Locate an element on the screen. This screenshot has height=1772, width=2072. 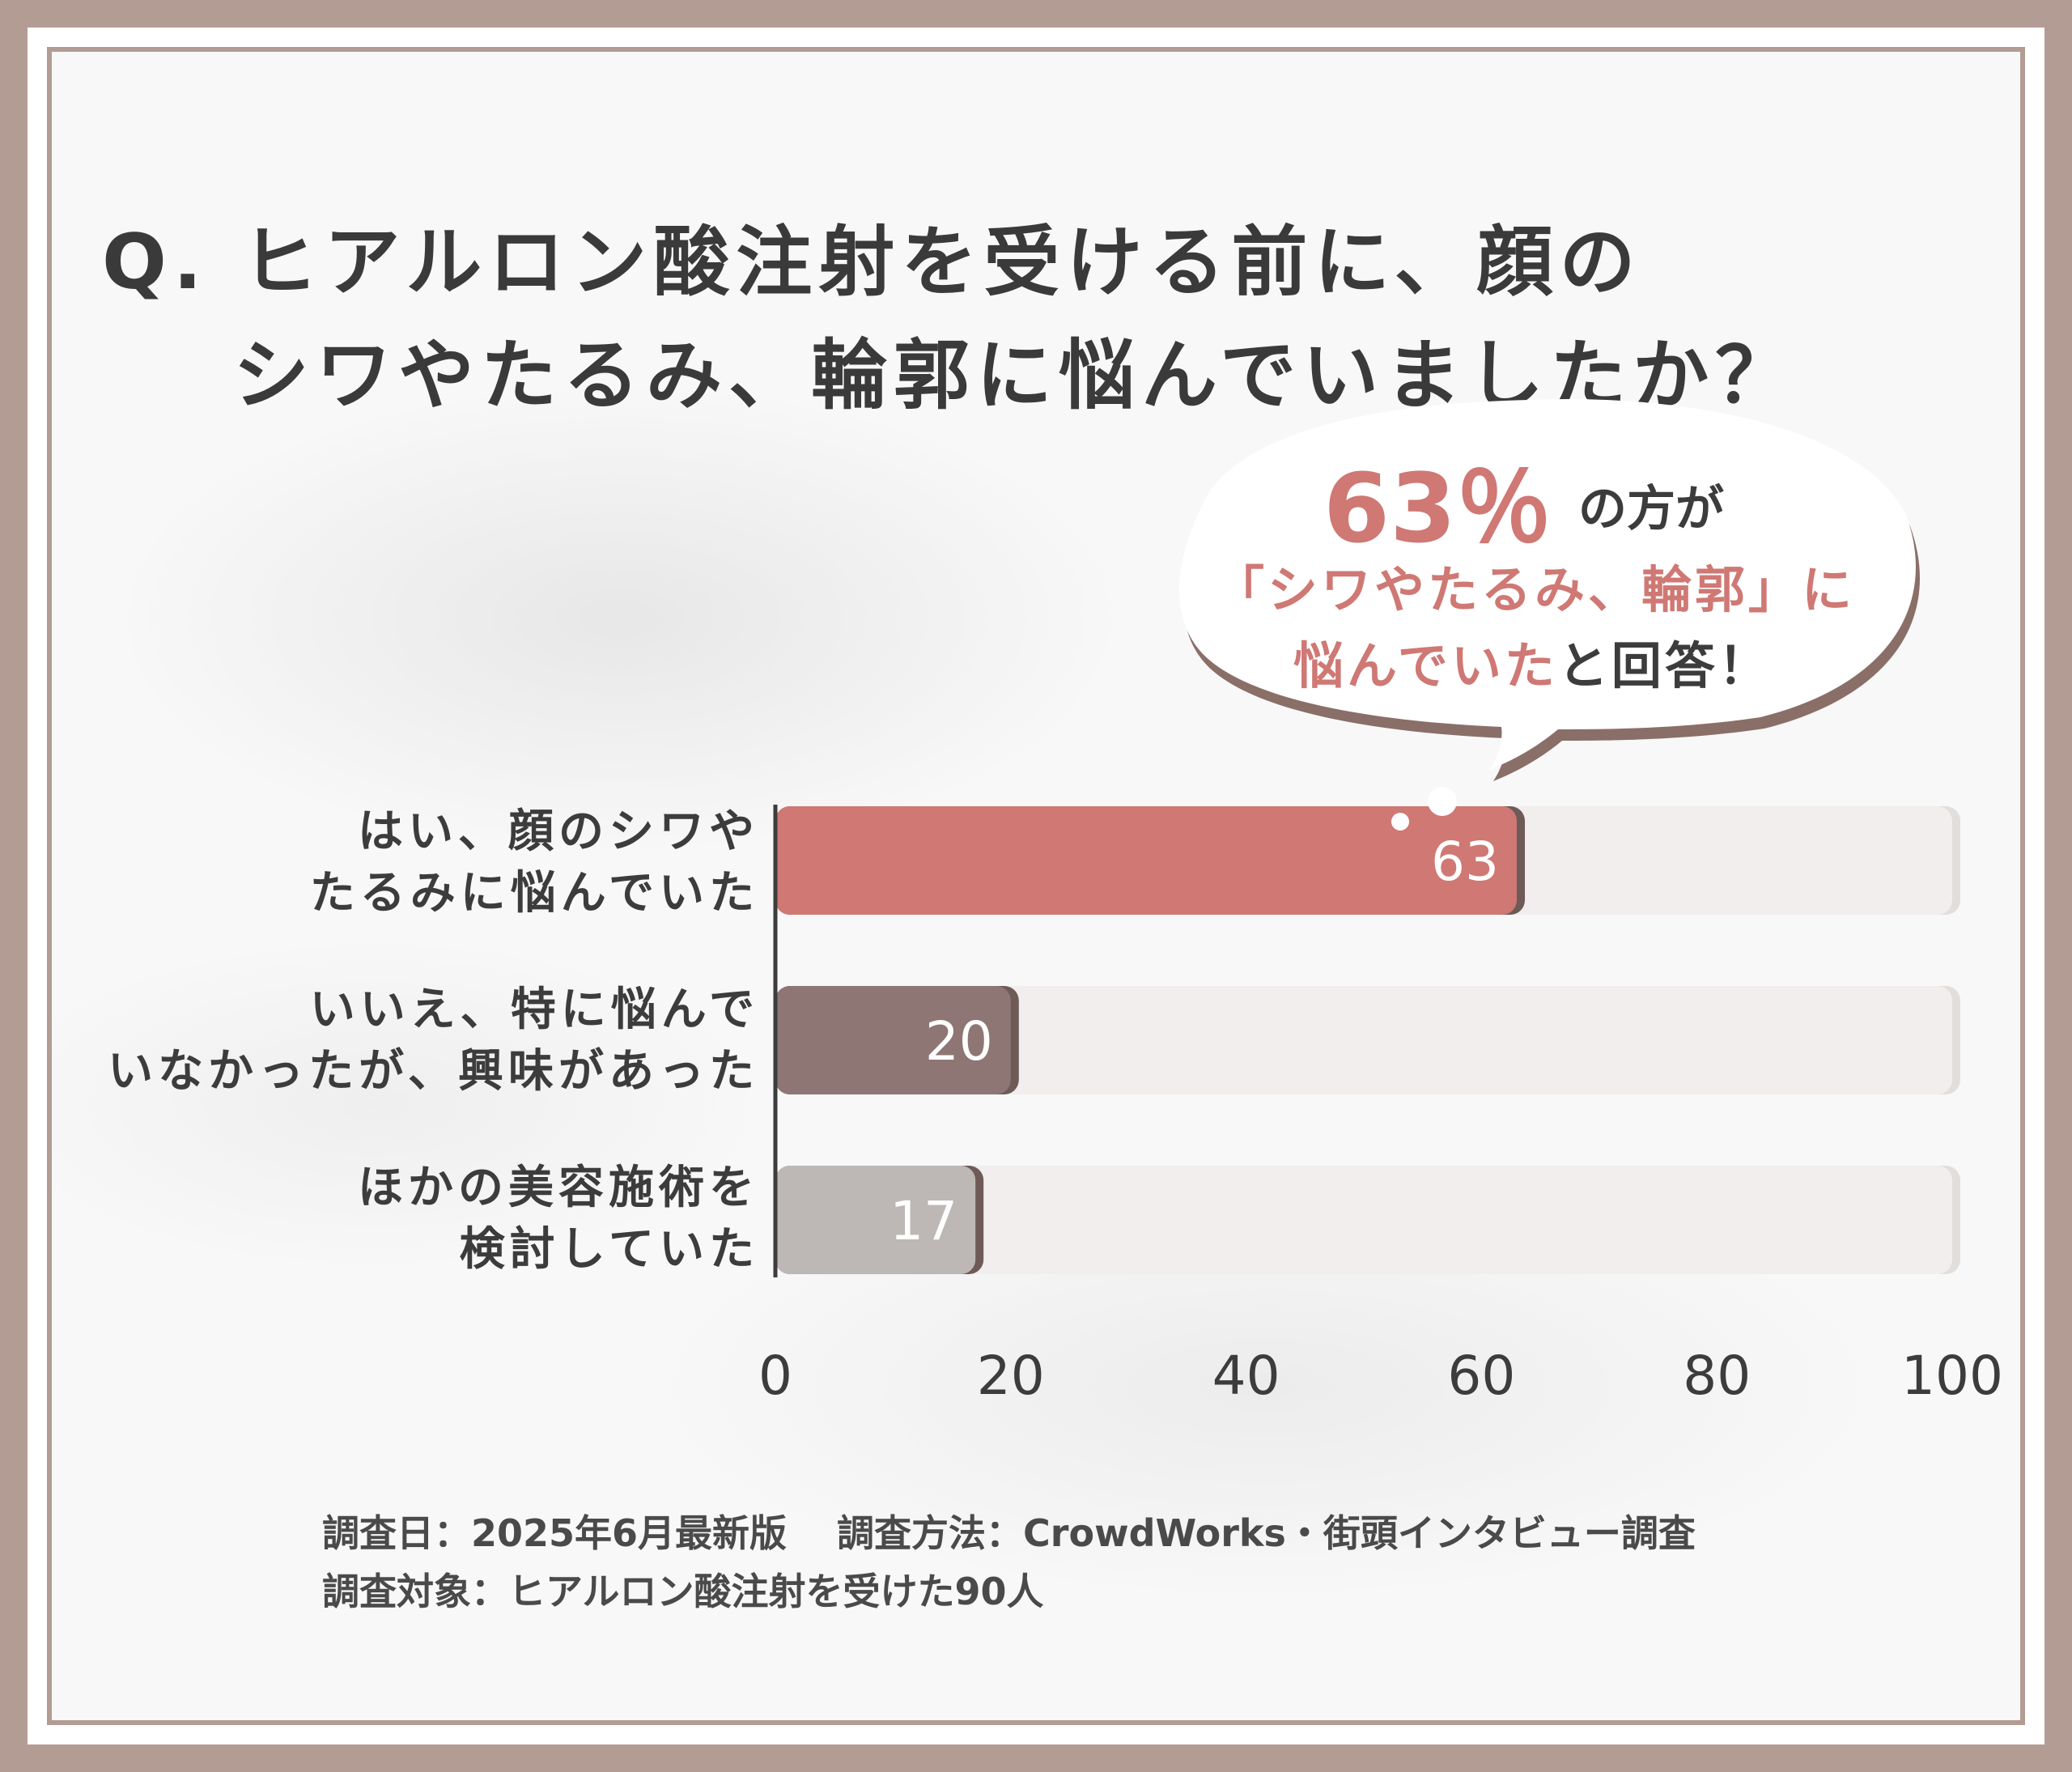
callout-line3-highlight: 悩んでいた is located at coordinates (1425, 666).